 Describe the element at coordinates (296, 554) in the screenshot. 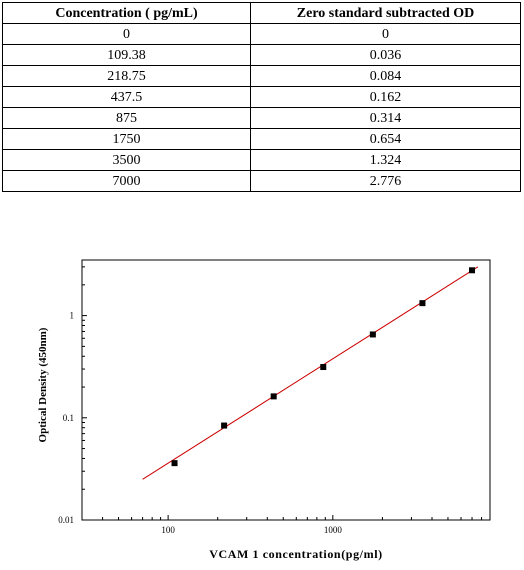

I see `x-axis-label: VCAM 1 concentration(pg/ml)` at that location.